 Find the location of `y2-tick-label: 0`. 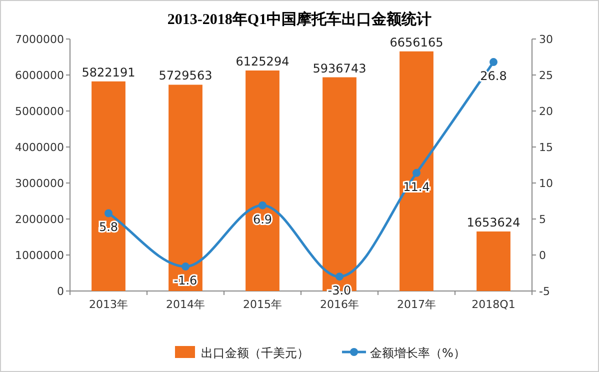

y2-tick-label: 0 is located at coordinates (542, 255).